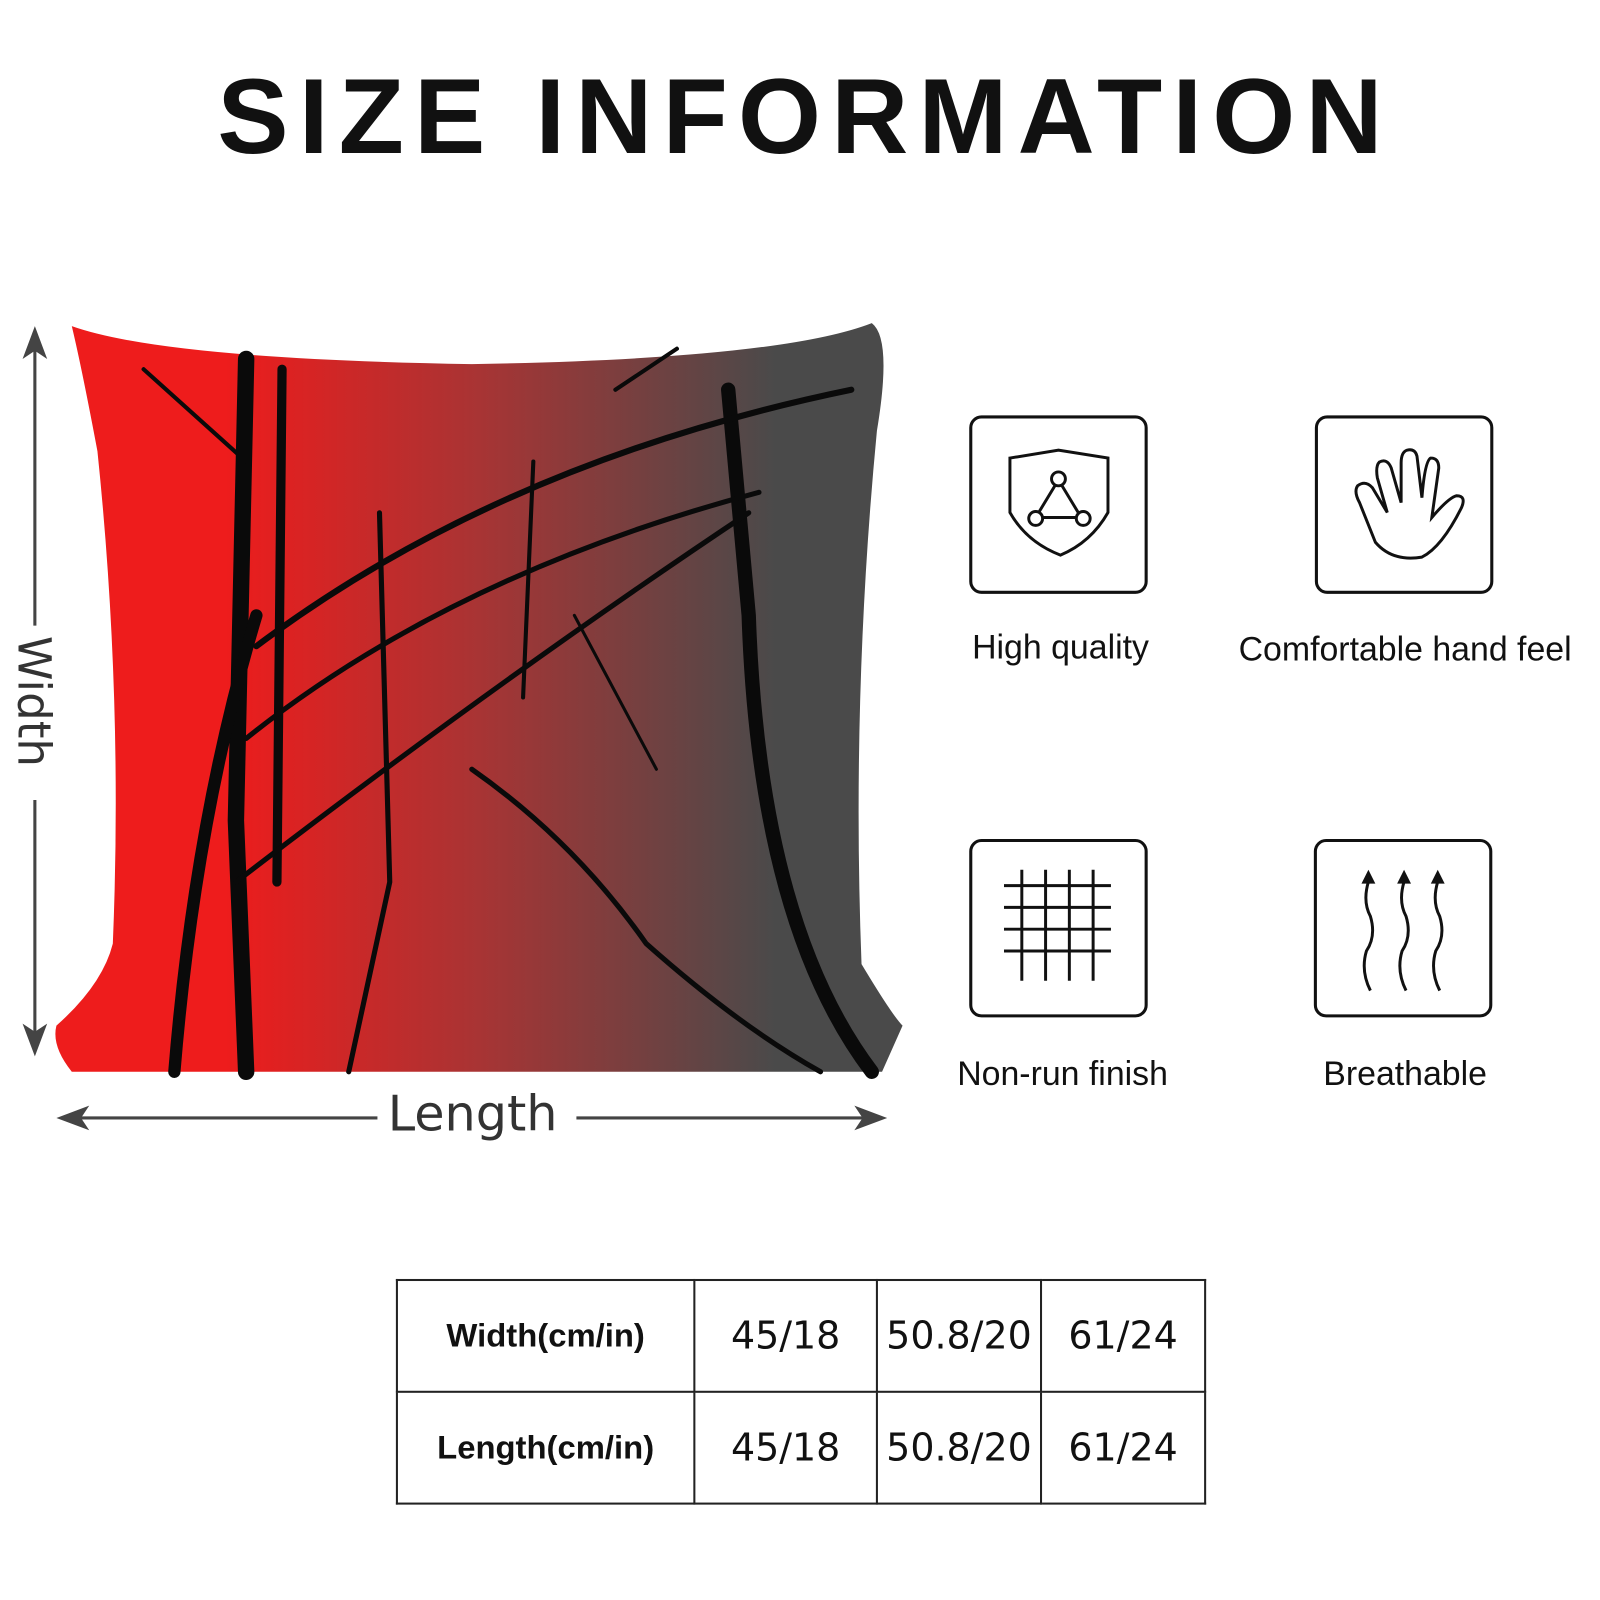 The image size is (1600, 1600). Describe the element at coordinates (1060, 646) in the screenshot. I see `feature-label: High quality` at that location.